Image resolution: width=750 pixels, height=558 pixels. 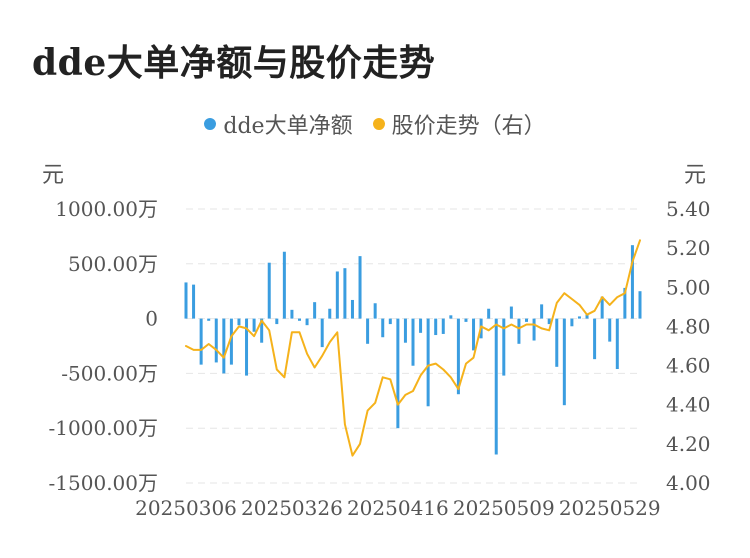 I want to click on left-tick-label: 0, so click(x=151, y=319).